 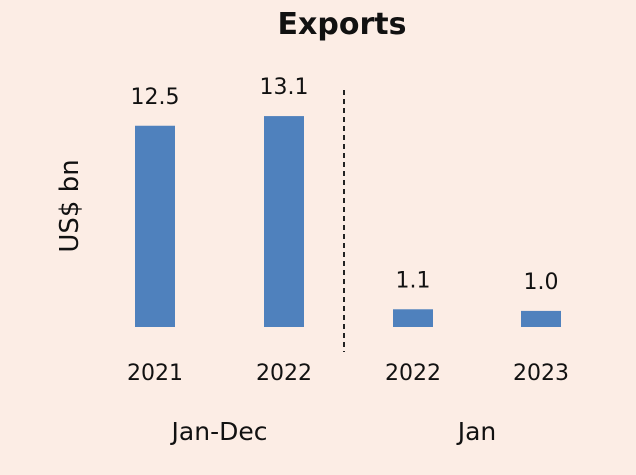 I want to click on x-tick-label-1: 2021, so click(x=155, y=373).